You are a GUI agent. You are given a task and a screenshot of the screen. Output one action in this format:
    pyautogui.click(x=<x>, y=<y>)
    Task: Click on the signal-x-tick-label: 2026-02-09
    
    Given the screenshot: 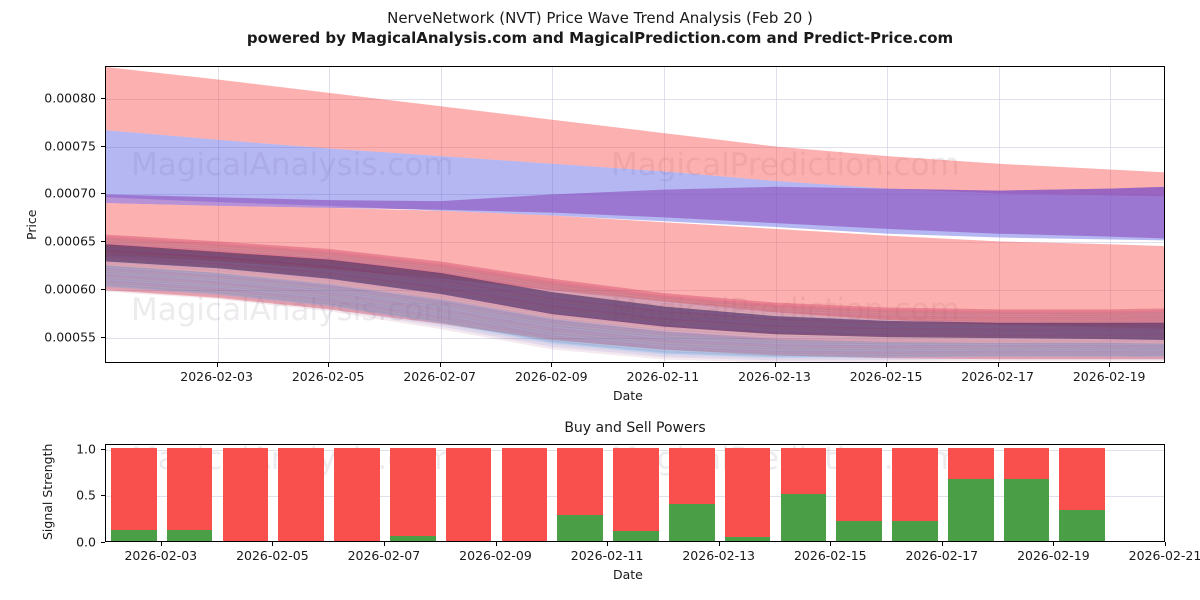 What is the action you would take?
    pyautogui.click(x=495, y=555)
    